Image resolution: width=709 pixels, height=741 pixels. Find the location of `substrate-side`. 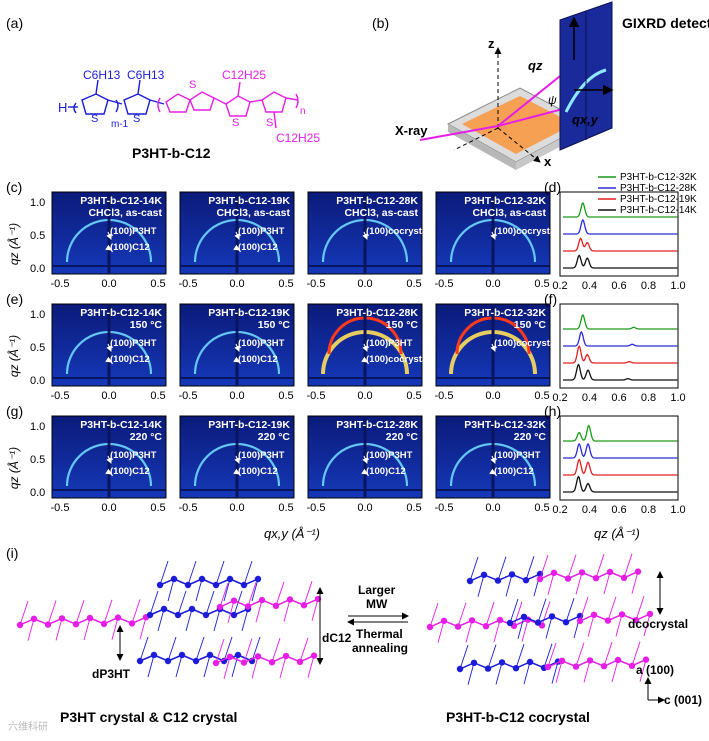

substrate-side is located at coordinates (482, 147).